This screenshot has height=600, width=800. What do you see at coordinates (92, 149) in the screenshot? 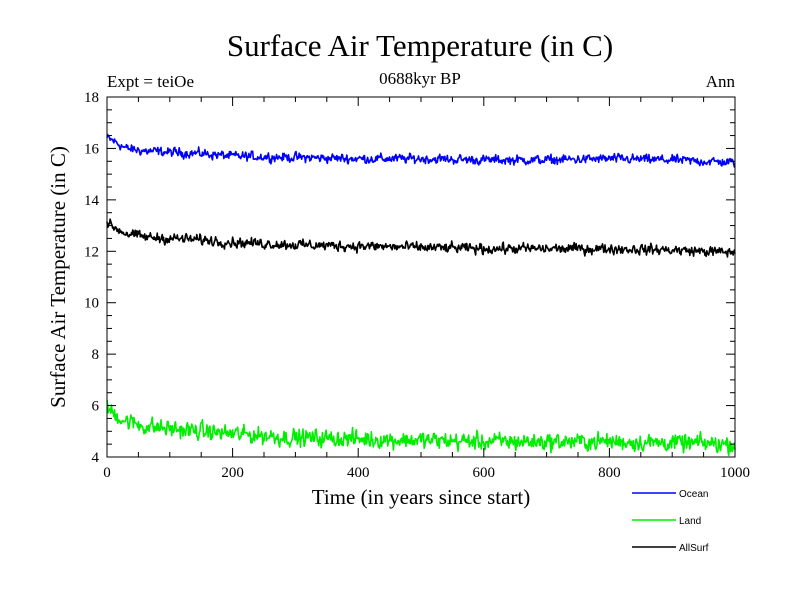
I see `y-tick-label: 16` at bounding box center [92, 149].